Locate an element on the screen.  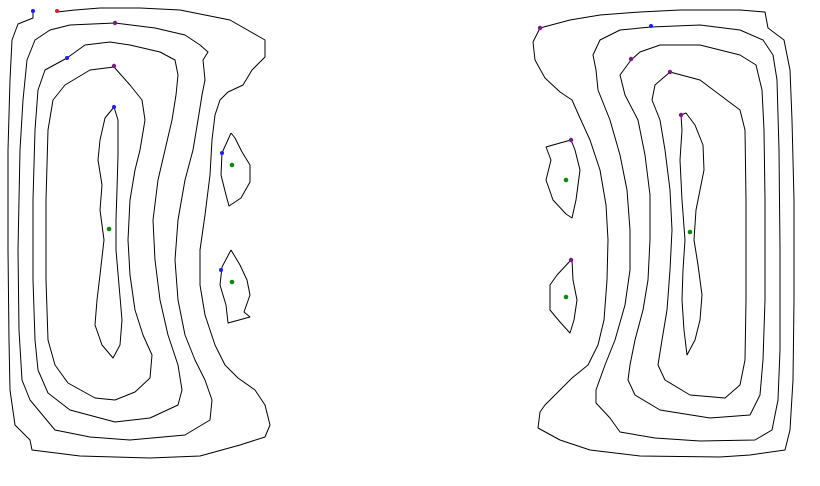
left-island-lower is located at coordinates (235, 286).